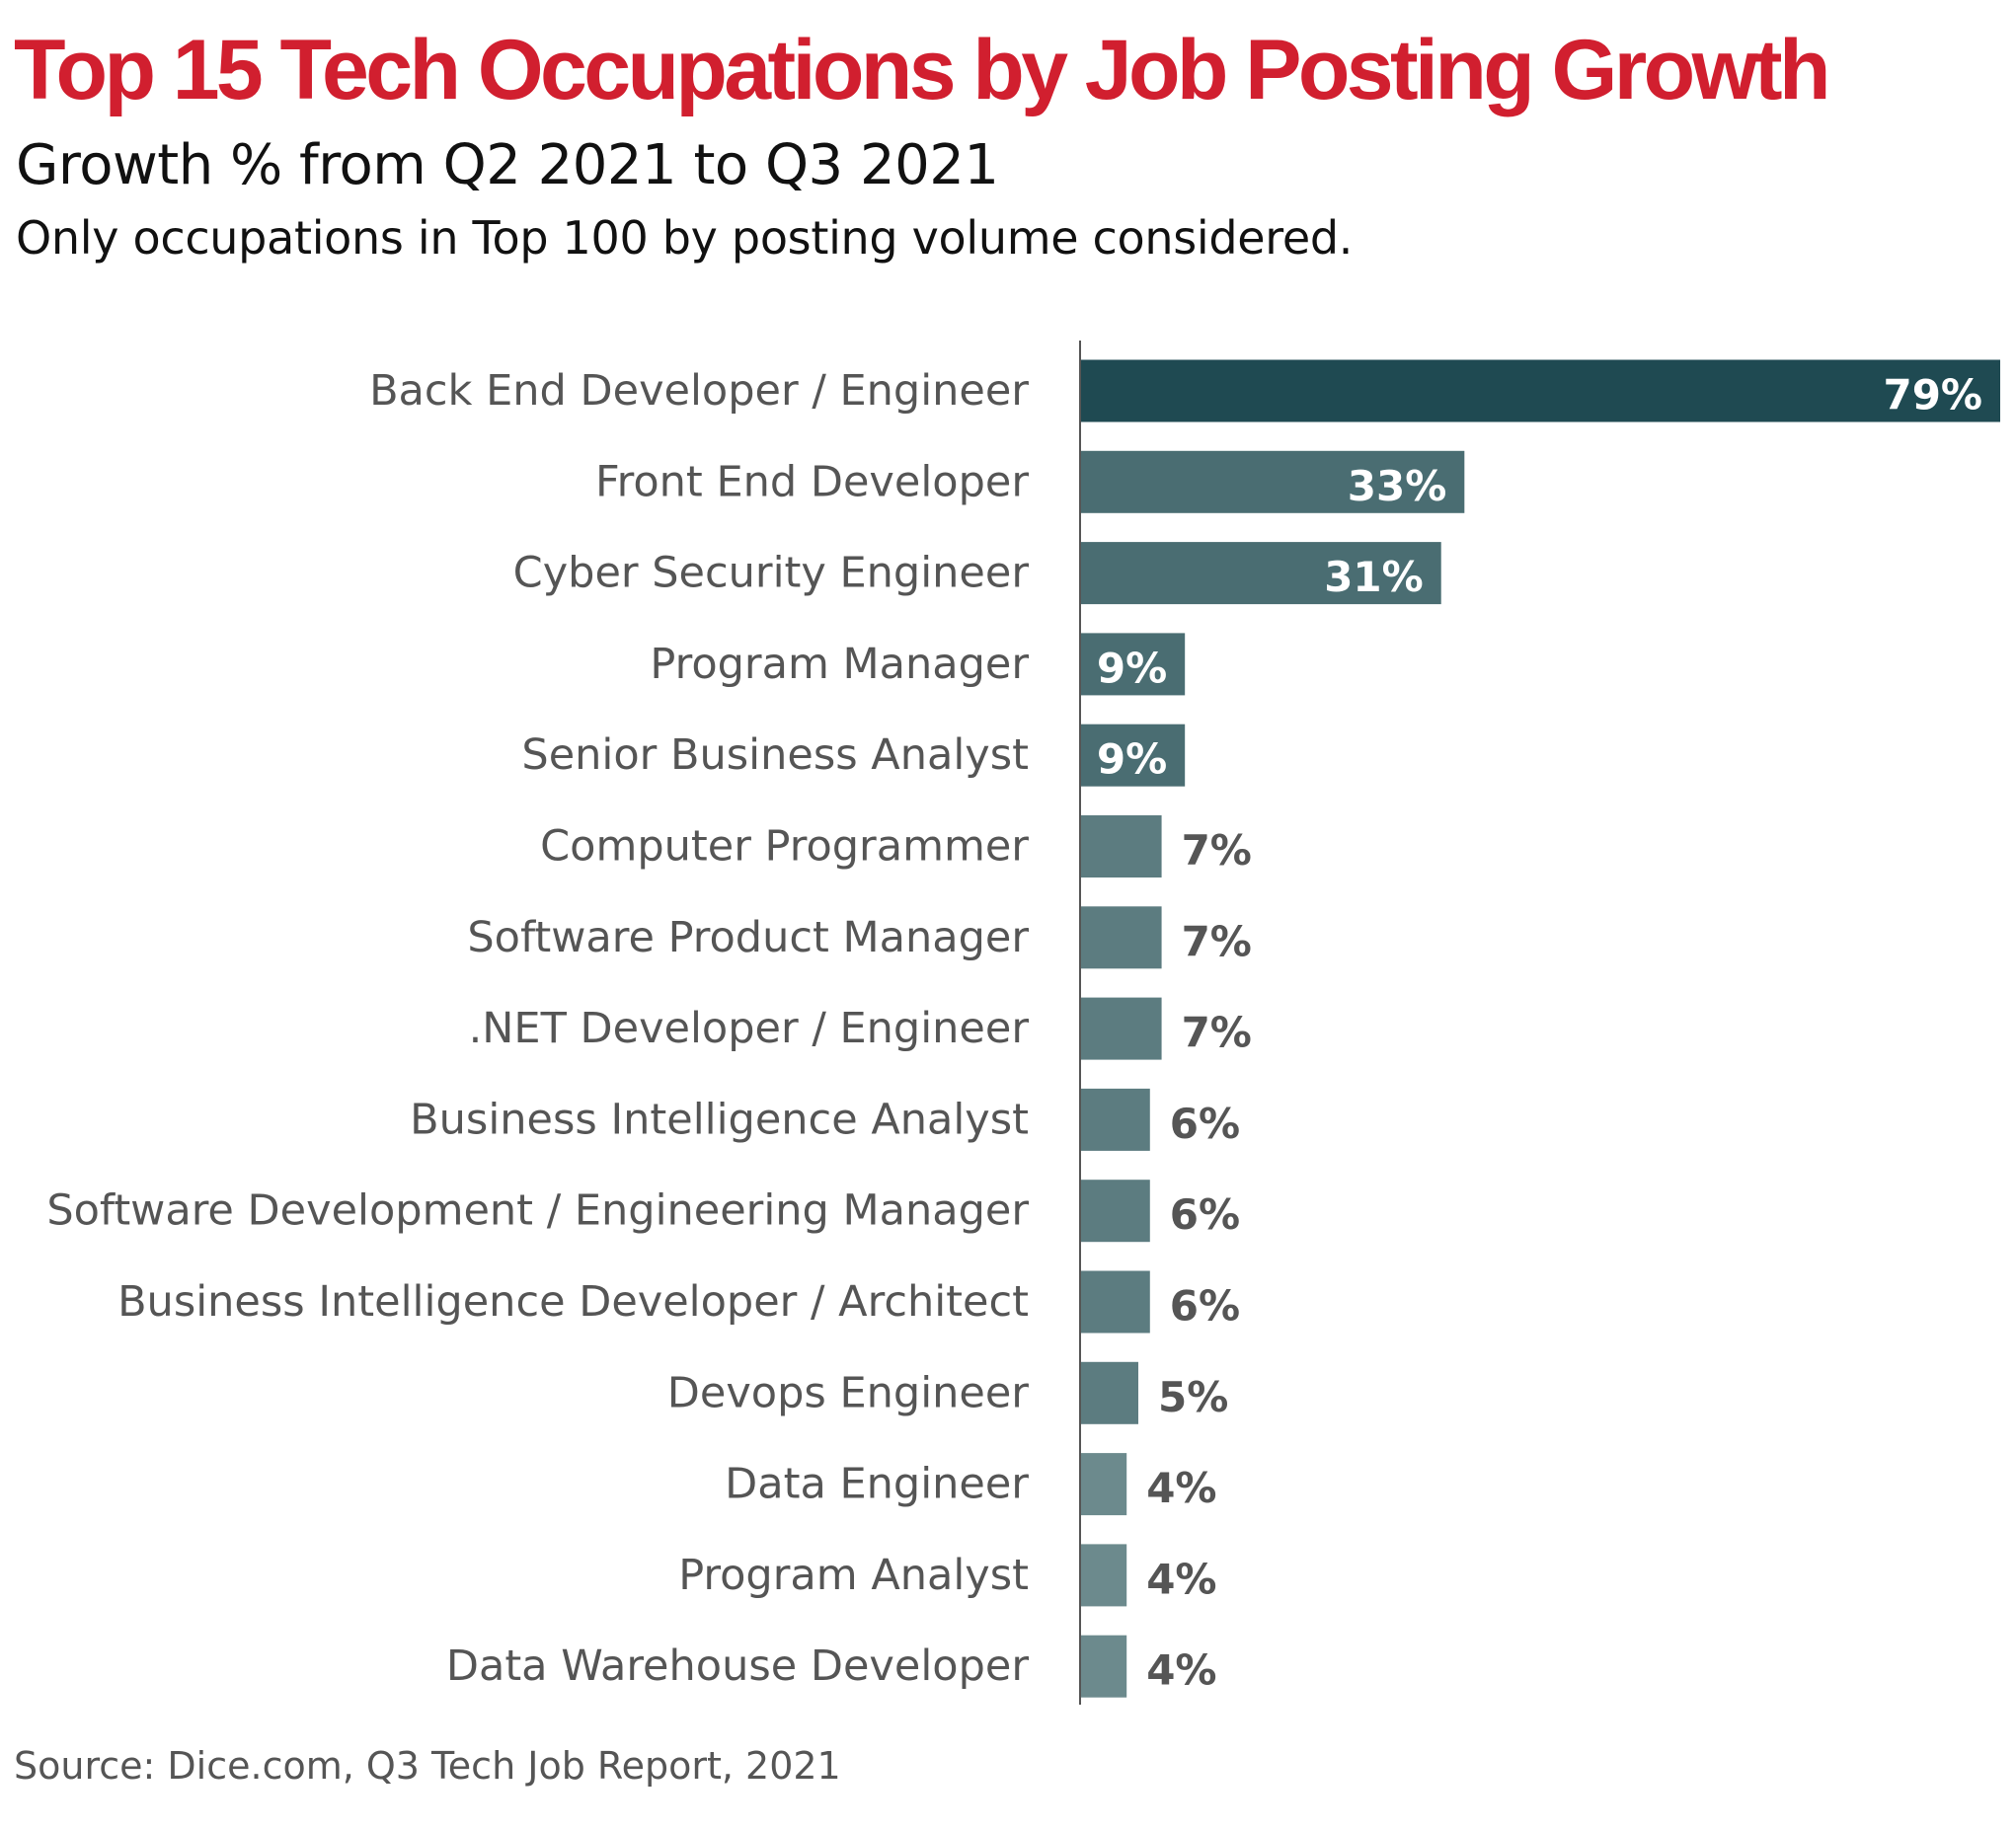  What do you see at coordinates (737, 1666) in the screenshot?
I see `category-label: Data Warehouse Developer` at bounding box center [737, 1666].